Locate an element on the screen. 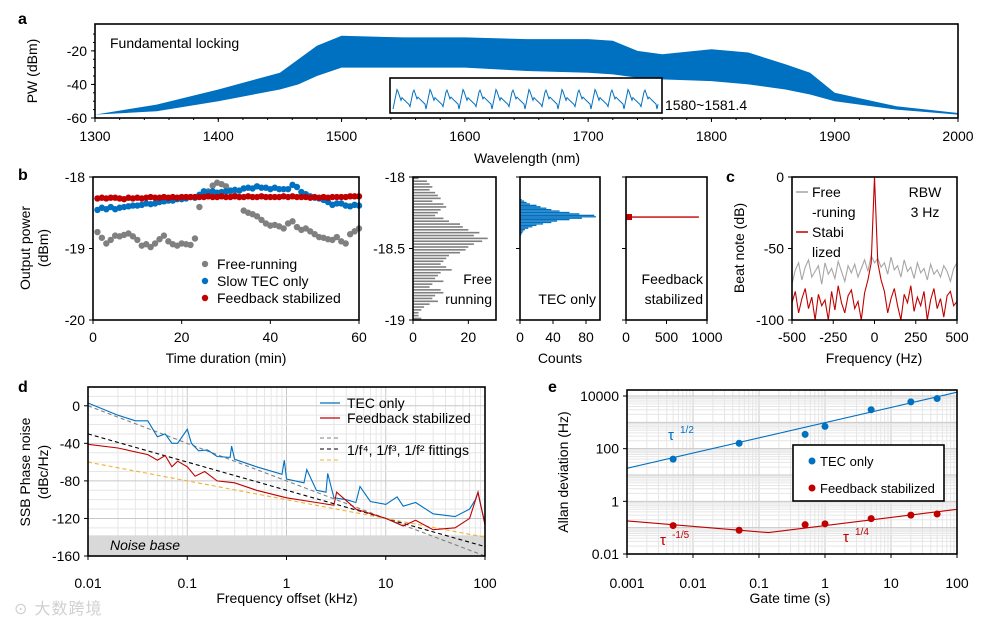 The width and height of the screenshot is (993, 621). legend-label: Feedback stabilized is located at coordinates (279, 298).